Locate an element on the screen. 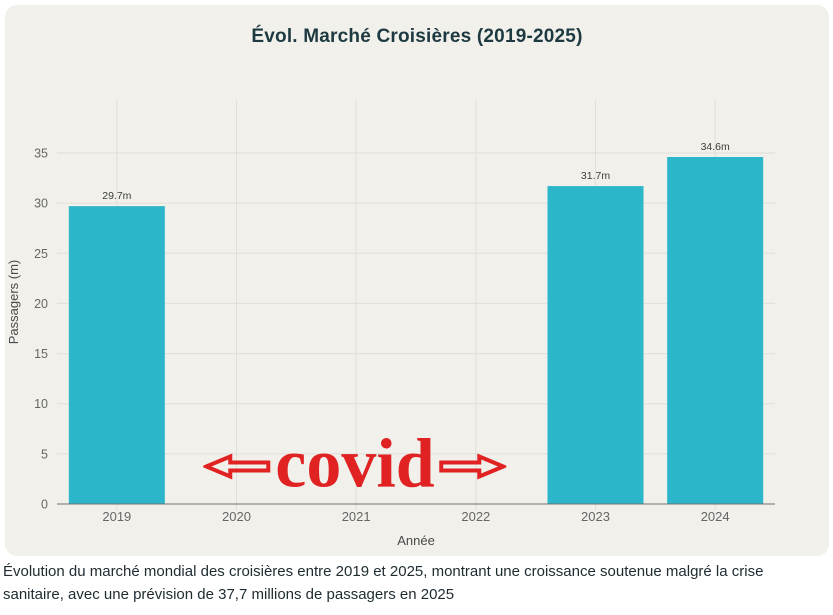 The height and width of the screenshot is (615, 833). y-tick-label: 10 is located at coordinates (41, 404).